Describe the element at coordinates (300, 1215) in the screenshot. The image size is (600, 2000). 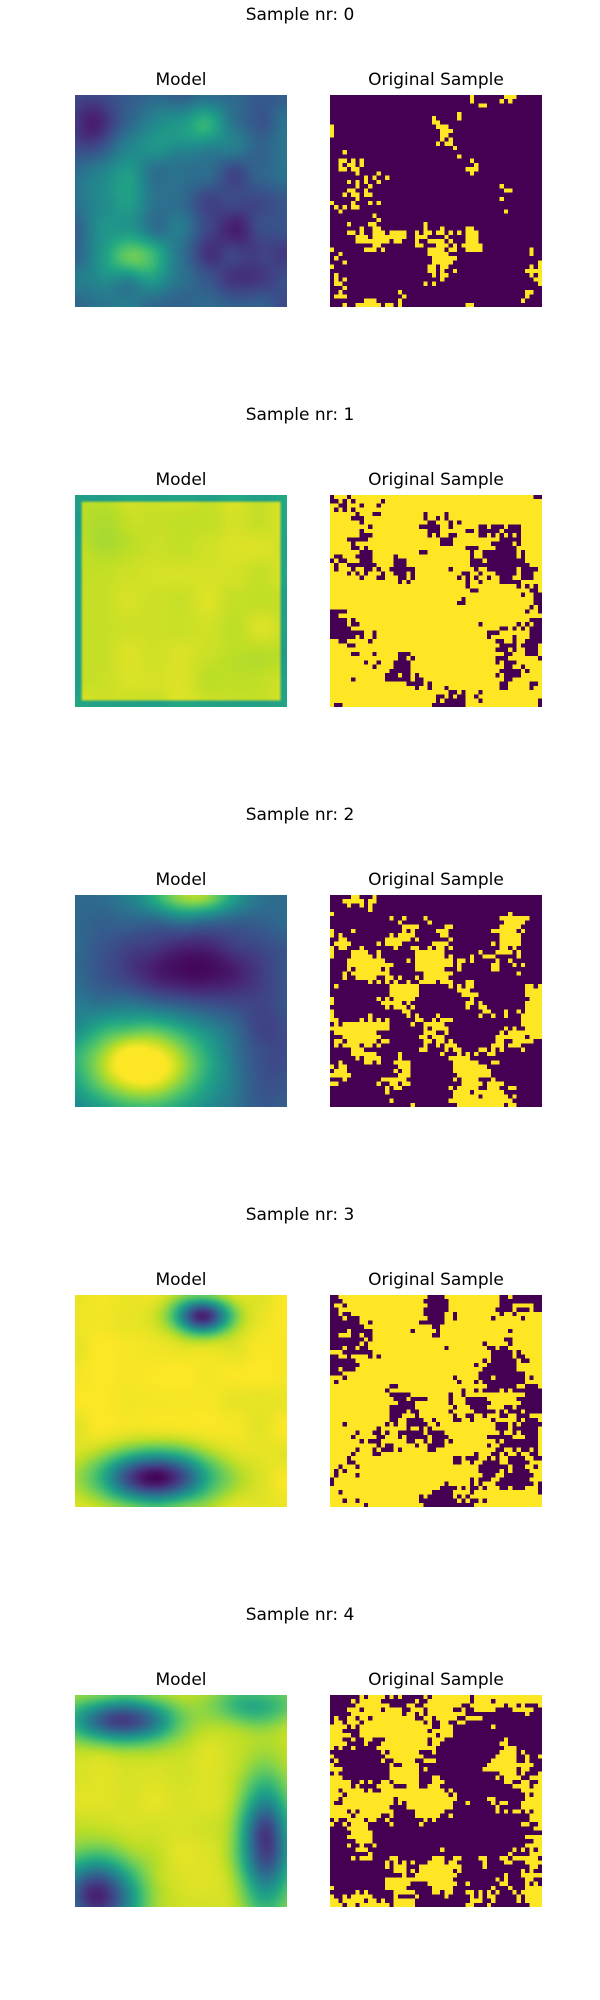
I see `sample-title: Sample nr: 3` at that location.